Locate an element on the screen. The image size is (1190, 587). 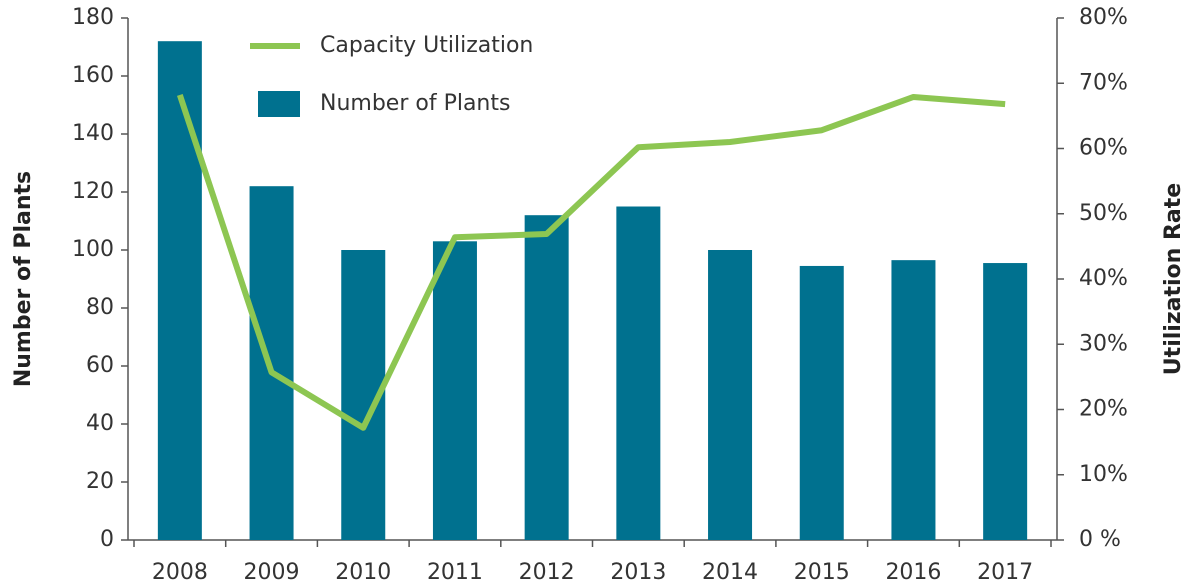
x-tick-label: 2017 is located at coordinates (1005, 572).